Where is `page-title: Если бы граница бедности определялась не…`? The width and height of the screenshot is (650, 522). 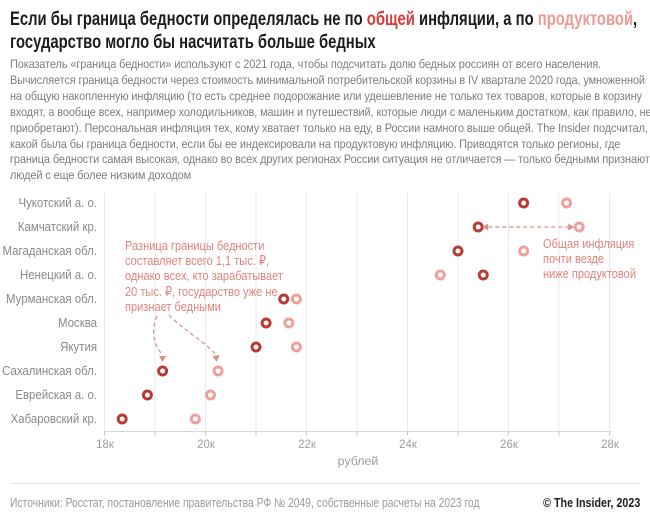
page-title: Если бы граница бедности определялась не… is located at coordinates (330, 31).